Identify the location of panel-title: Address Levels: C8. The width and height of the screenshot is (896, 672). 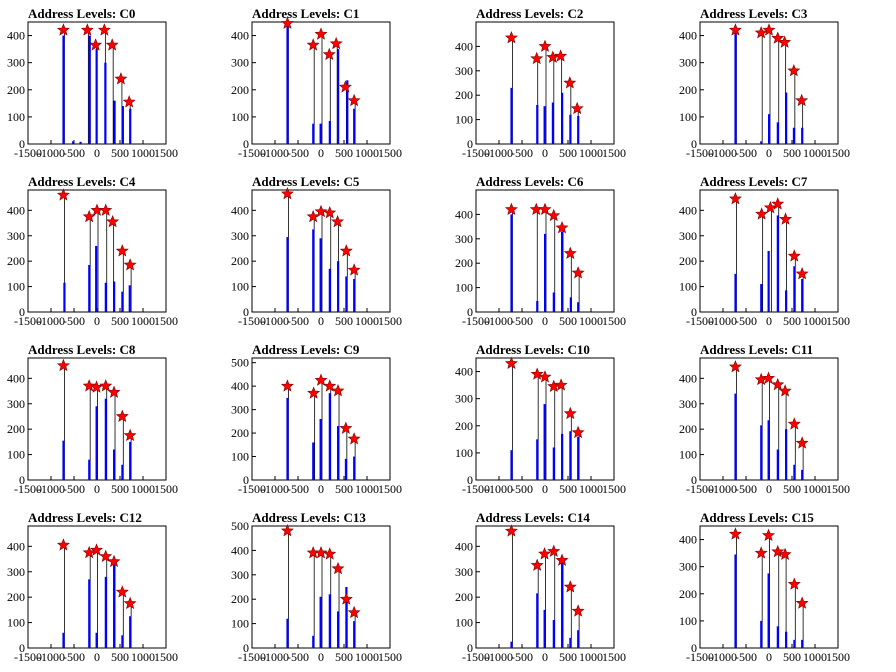
(82, 349).